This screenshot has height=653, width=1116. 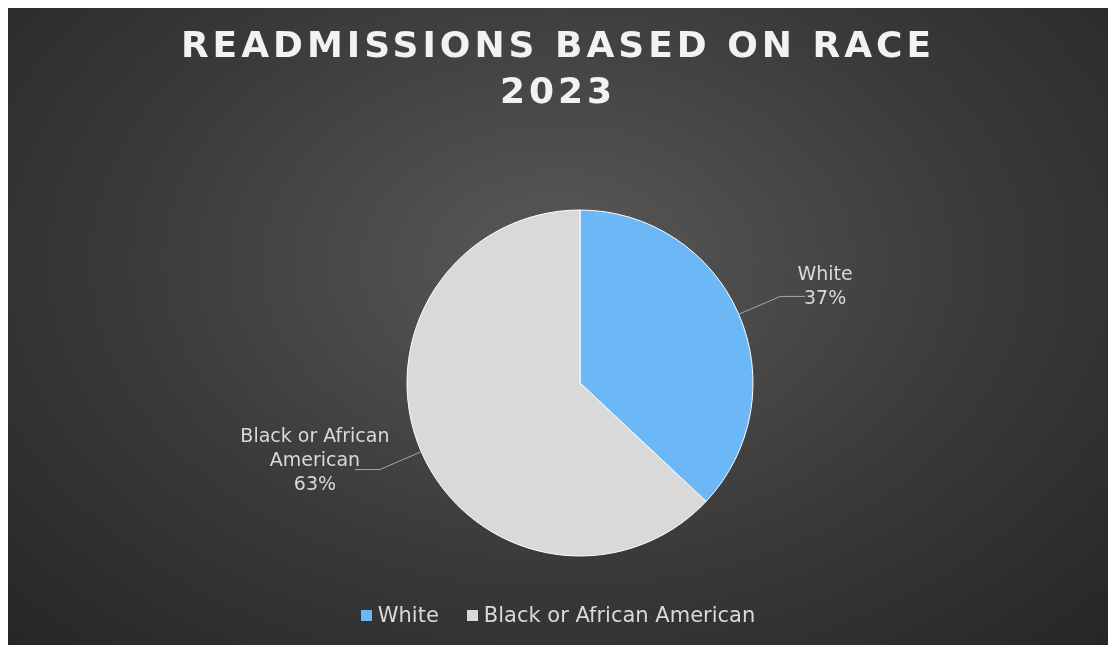 I want to click on chart-title: READMISSIONS BASED ON RACE 2023, so click(x=558, y=68).